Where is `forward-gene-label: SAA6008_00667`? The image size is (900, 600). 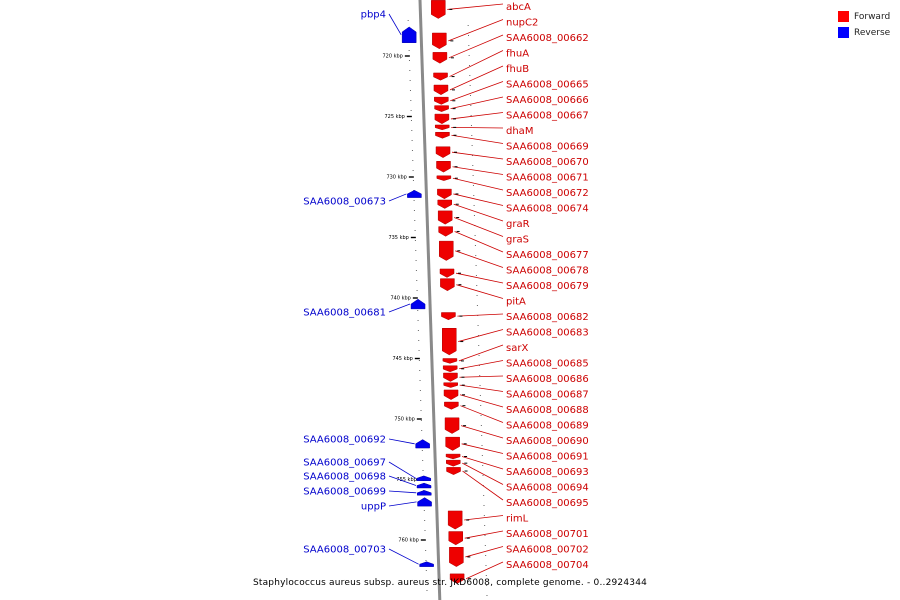
forward-gene-label: SAA6008_00667 is located at coordinates (547, 116).